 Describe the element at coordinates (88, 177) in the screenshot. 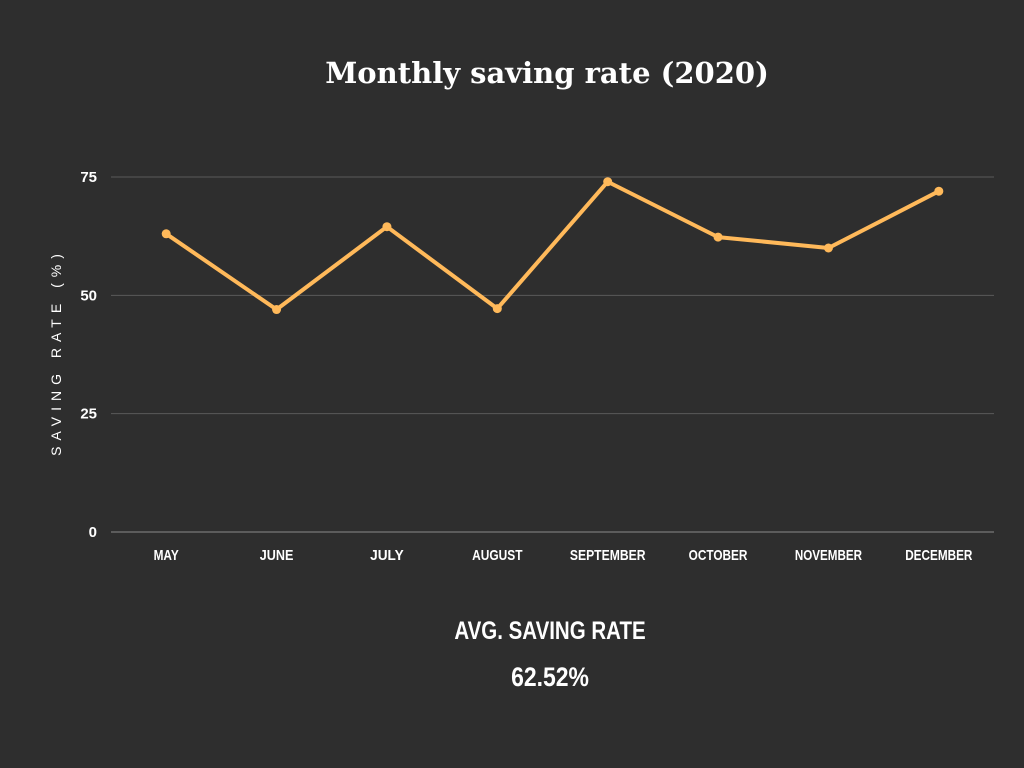

I see `y-tick-label-75: 75` at that location.